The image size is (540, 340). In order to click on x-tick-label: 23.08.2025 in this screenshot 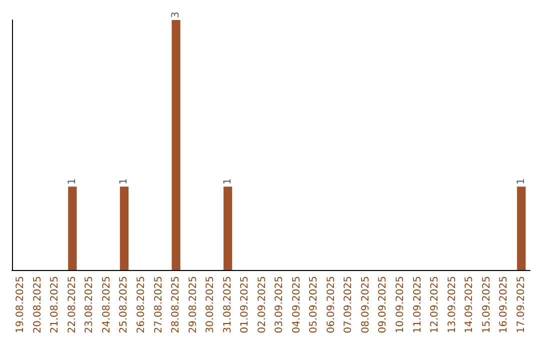, I will do `click(90, 305)`.